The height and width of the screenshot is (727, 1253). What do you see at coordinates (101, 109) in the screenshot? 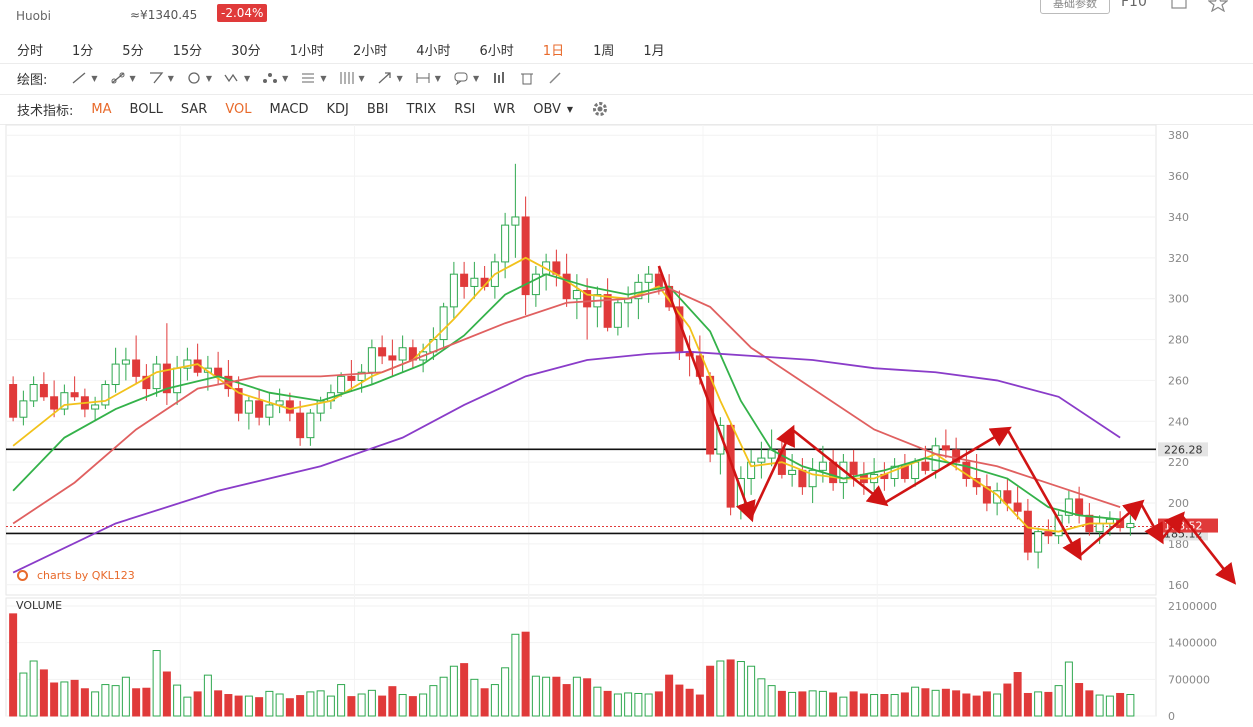
I see `indicator-ma: MA` at bounding box center [101, 109].